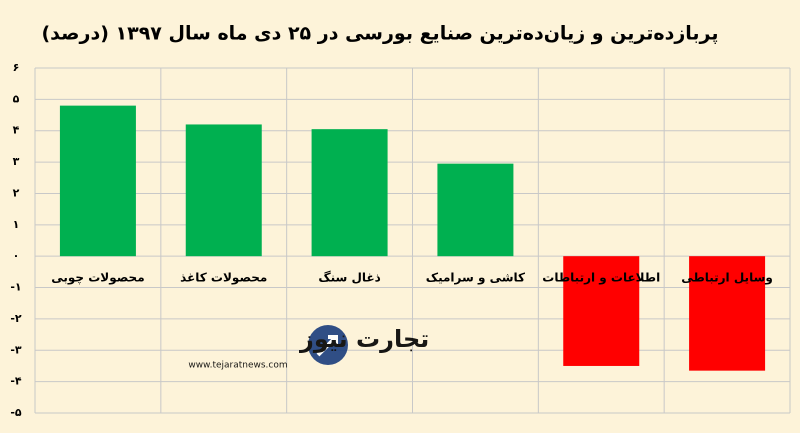  Describe the element at coordinates (16, 381) in the screenshot. I see `y-tick-label: -۴` at that location.